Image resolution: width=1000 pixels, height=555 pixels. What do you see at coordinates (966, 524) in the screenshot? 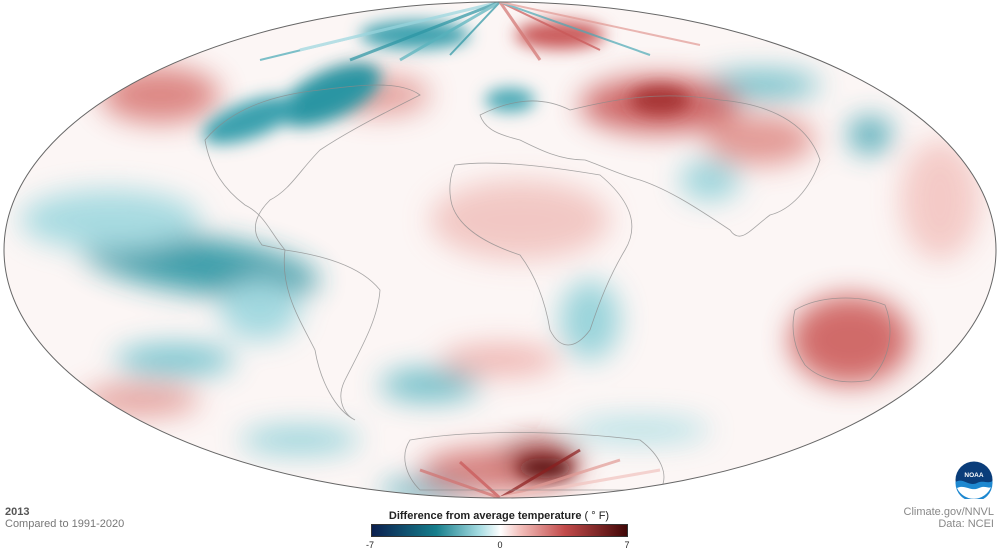
I see `credit-data: Data: NCEI` at bounding box center [966, 524].